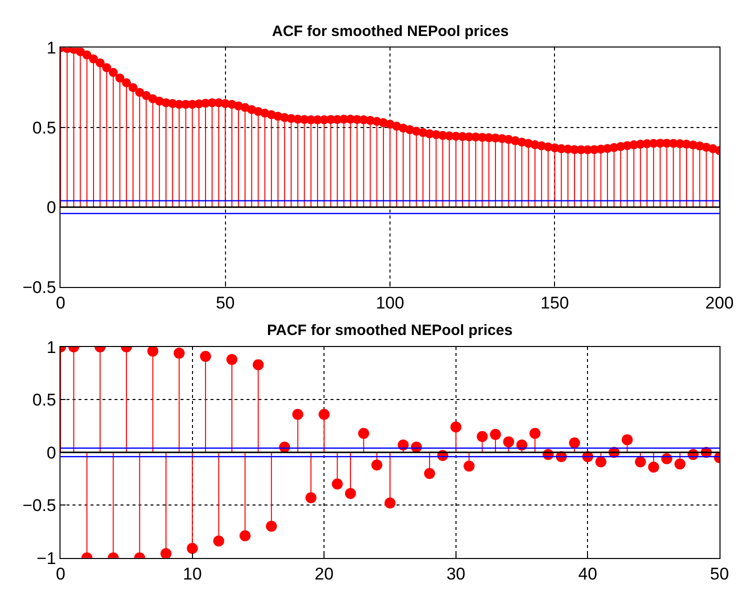 This screenshot has width=752, height=595. I want to click on x-tick-label: 30, so click(456, 574).